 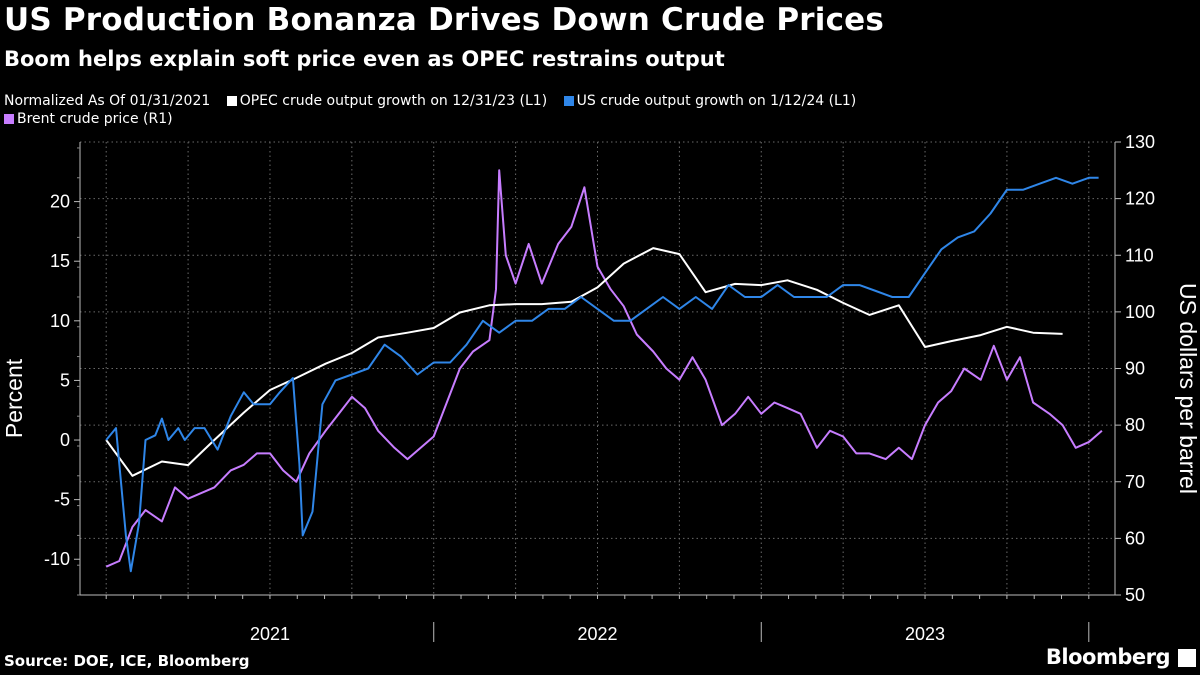 What do you see at coordinates (127, 661) in the screenshot?
I see `source-note: Source: DOE, ICE, Bloomberg` at bounding box center [127, 661].